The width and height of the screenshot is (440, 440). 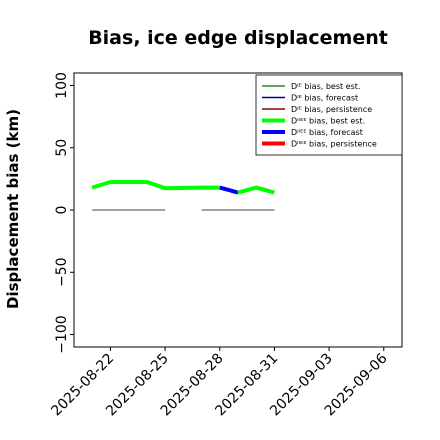 What do you see at coordinates (331, 109) in the screenshot?
I see `legend-entry: Dᴵᴱ bias, persistence` at bounding box center [331, 109].